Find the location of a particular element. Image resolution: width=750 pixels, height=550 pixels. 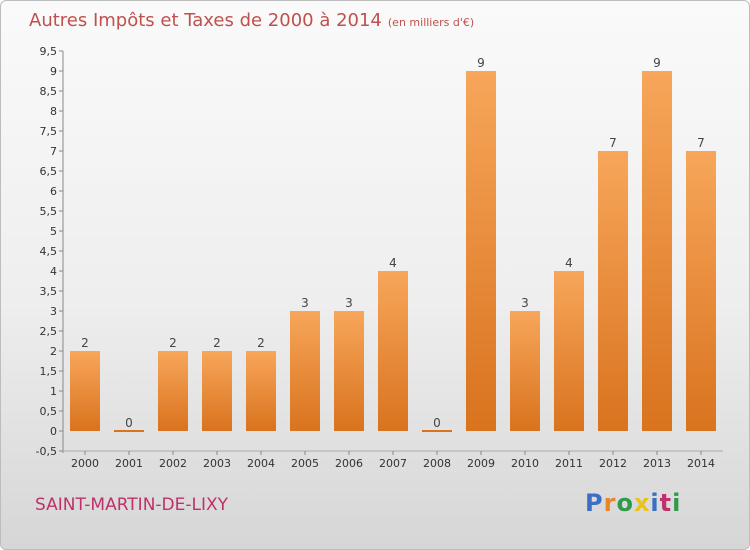

value-label-2000: 2 is located at coordinates (85, 343).